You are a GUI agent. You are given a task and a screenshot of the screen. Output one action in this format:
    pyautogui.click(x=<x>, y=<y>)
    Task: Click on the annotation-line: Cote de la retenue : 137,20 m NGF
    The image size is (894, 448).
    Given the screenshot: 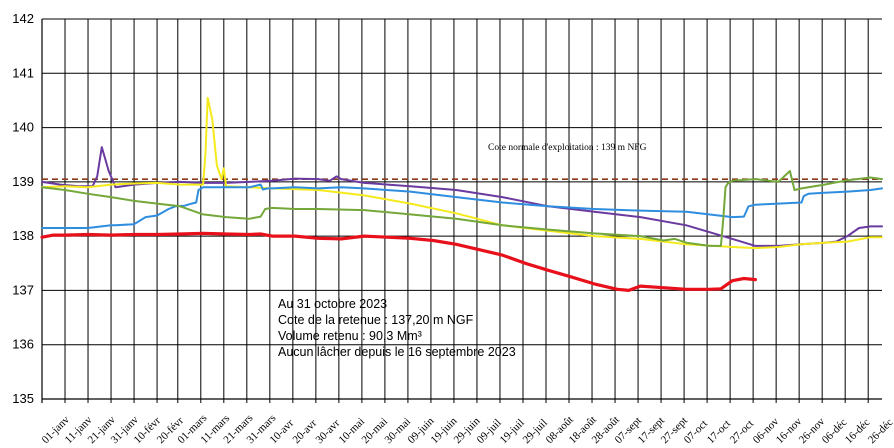 What is the action you would take?
    pyautogui.click(x=376, y=320)
    